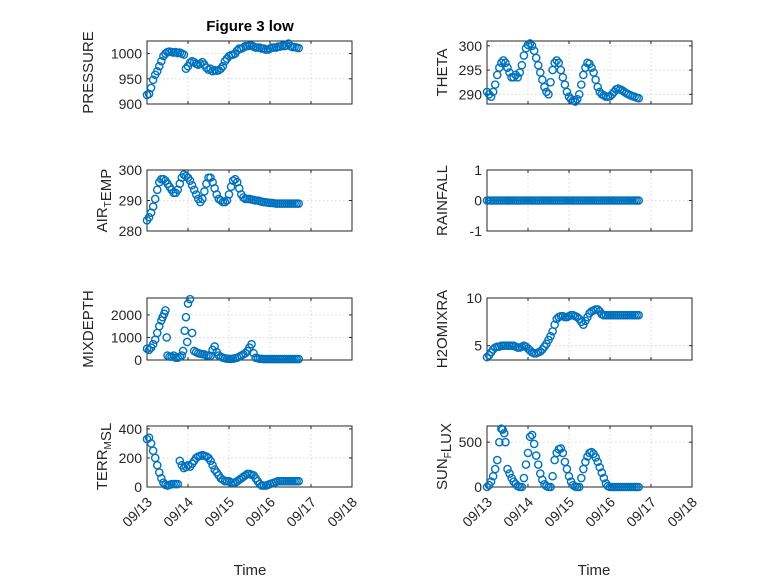  I want to click on y-tick-label: 500, so click(471, 442).